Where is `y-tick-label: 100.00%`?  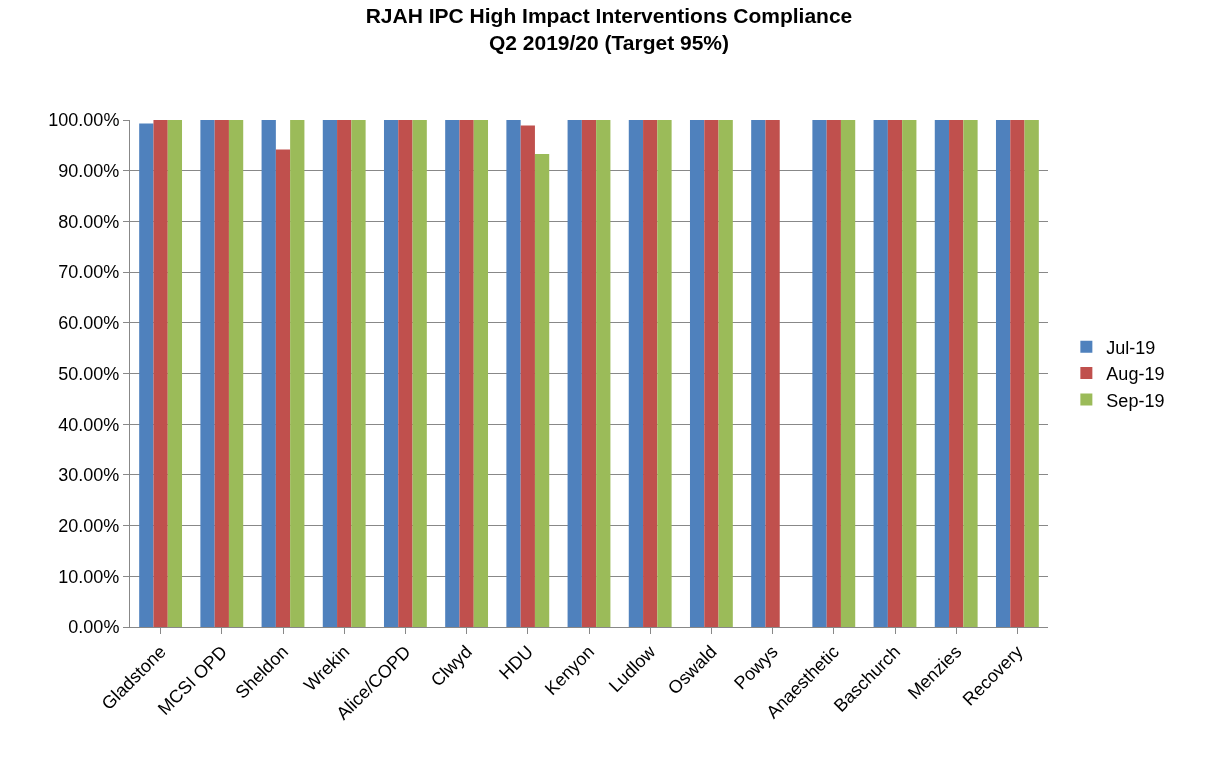 y-tick-label: 100.00% is located at coordinates (84, 120).